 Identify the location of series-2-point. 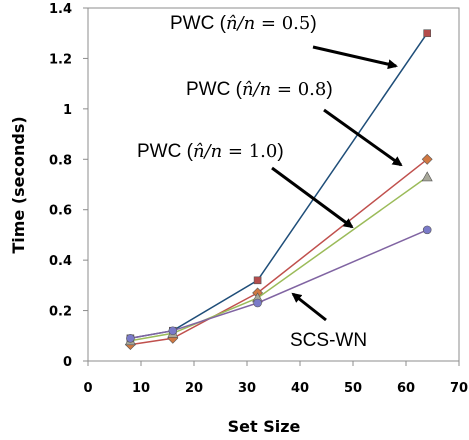
(427, 176).